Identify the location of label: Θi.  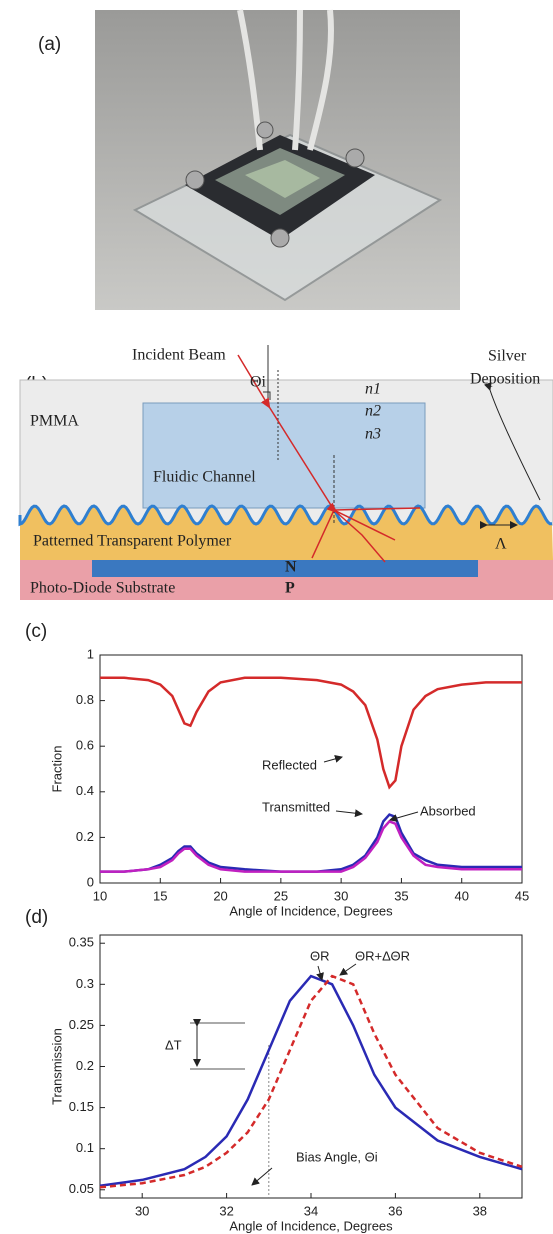
(258, 382).